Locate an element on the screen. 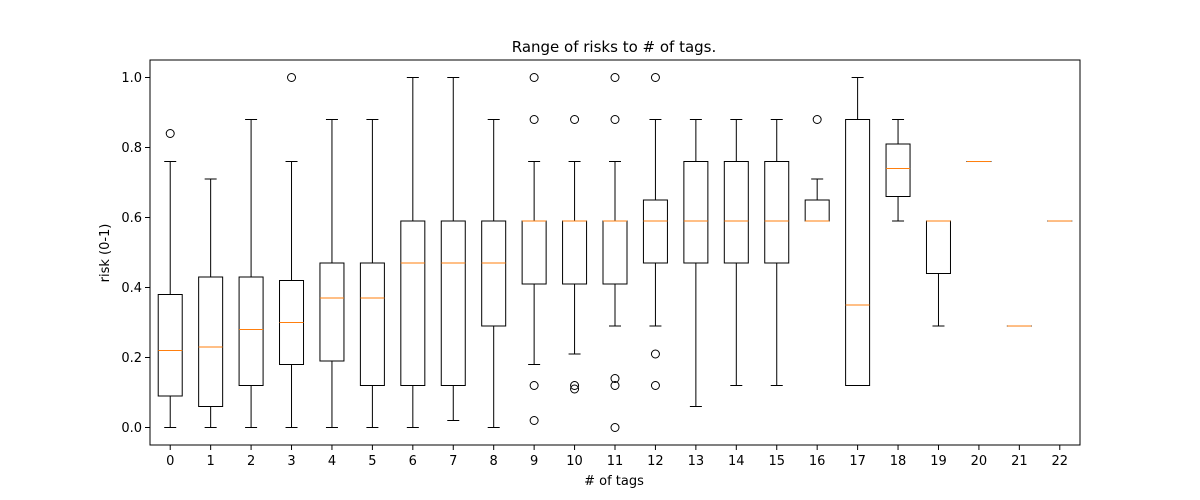 This screenshot has height=500, width=1200. x-tick-label: 1 is located at coordinates (211, 461).